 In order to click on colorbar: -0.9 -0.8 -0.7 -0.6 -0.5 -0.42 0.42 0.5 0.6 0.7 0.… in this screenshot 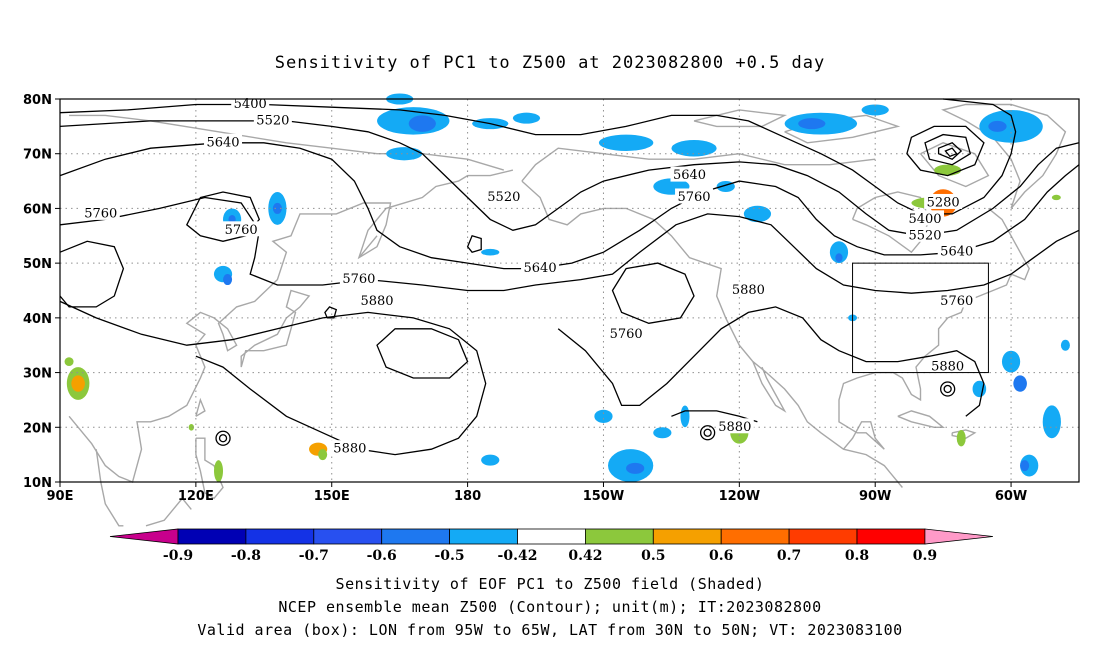, I will do `click(551, 546)`.